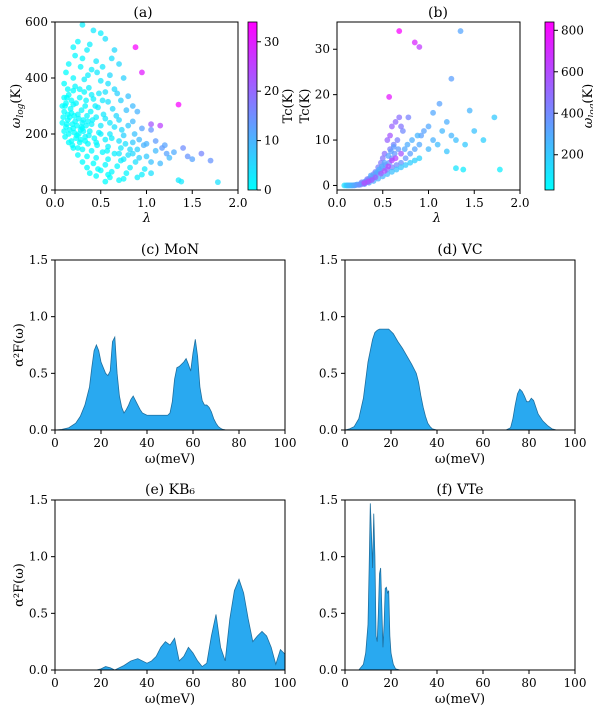 This screenshot has width=593, height=708. Describe the element at coordinates (44, 190) in the screenshot. I see `panel-a-y-tick-label: 0` at that location.